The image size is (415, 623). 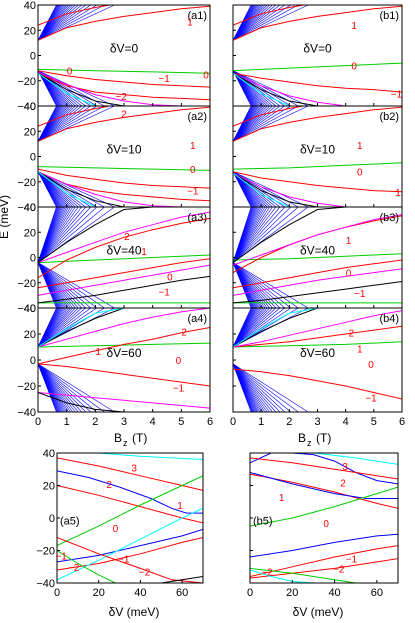 What do you see at coordinates (45, 584) in the screenshot?
I see `ytick-label-a5-0: −40` at bounding box center [45, 584].